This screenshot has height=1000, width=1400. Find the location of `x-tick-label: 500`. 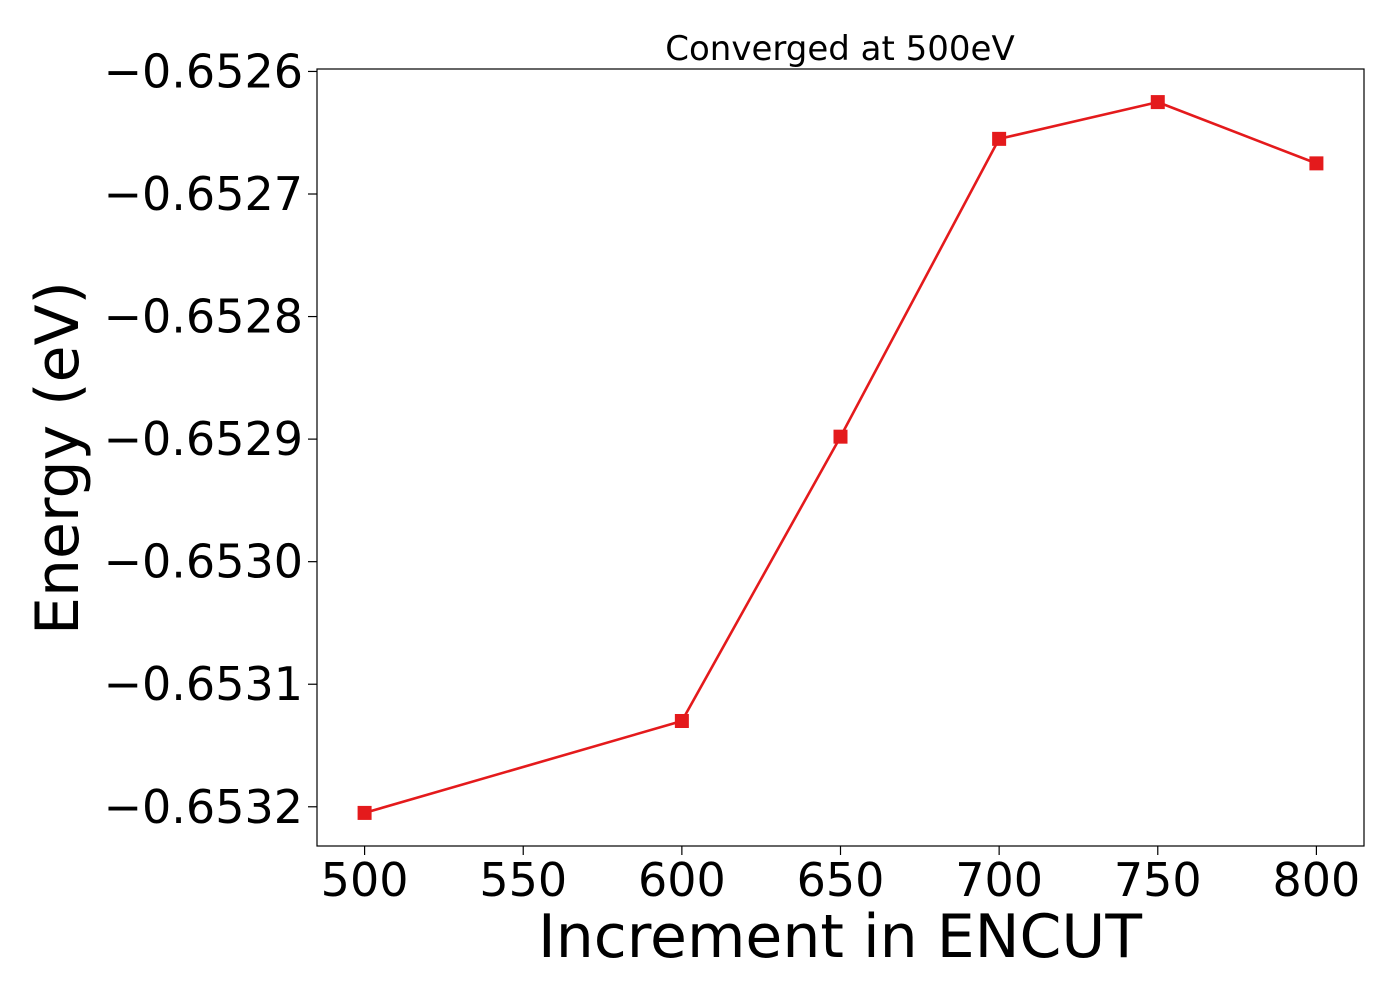

x-tick-label: 500 is located at coordinates (365, 880).